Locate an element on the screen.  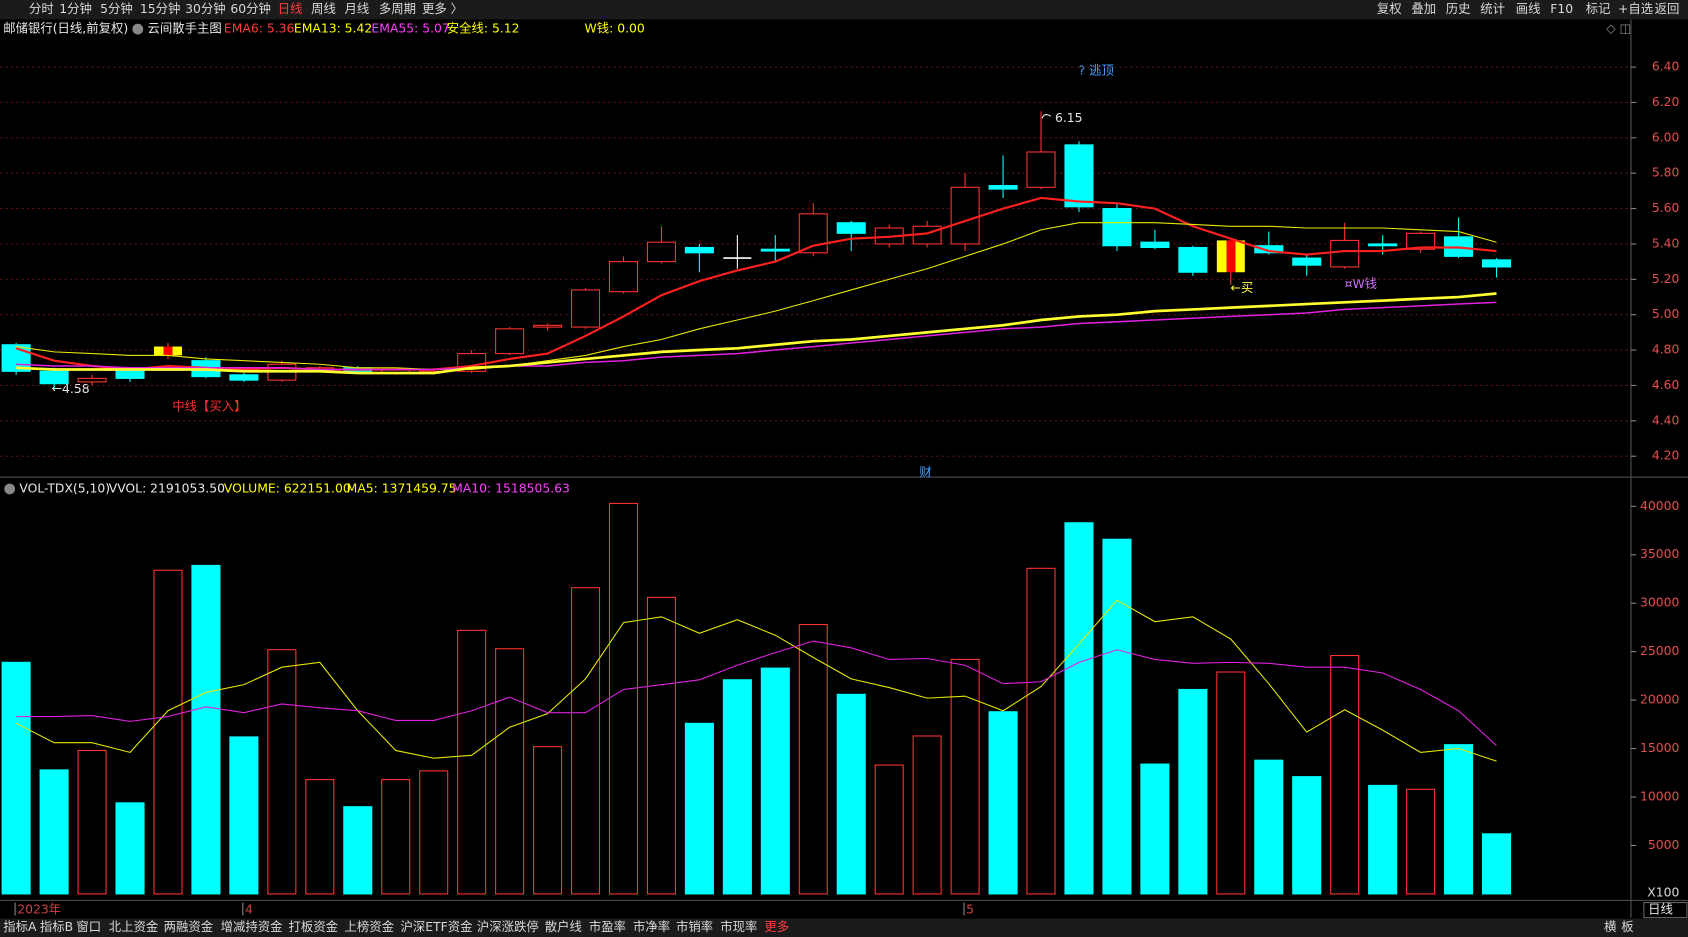
period-box is located at coordinates (1665, 910).